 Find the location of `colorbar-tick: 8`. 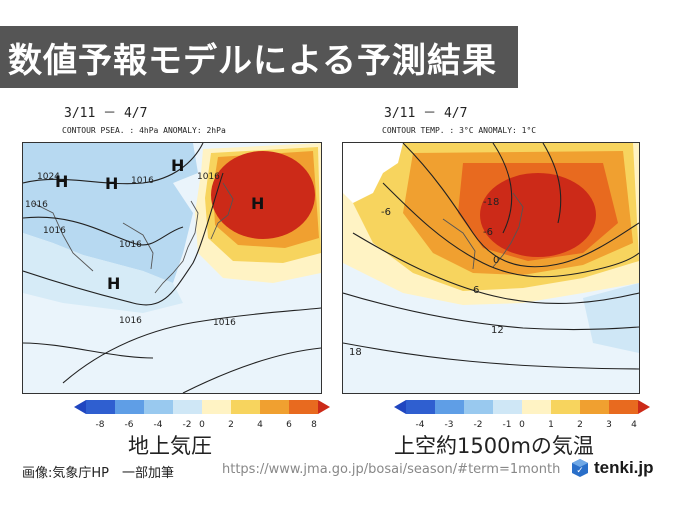

colorbar-tick: 8 is located at coordinates (314, 425).